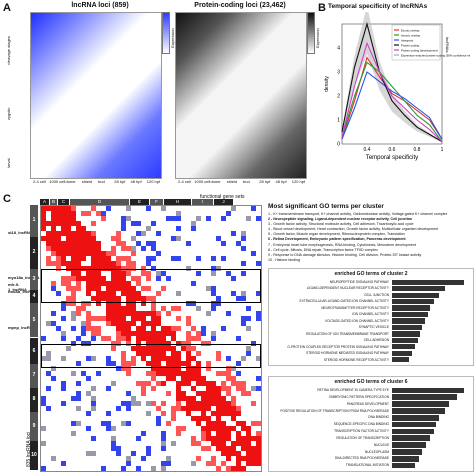 This screenshot has height=474, width=474. Describe the element at coordinates (392, 150) in the screenshot. I see `x-tick-label: 0.6` at that location.